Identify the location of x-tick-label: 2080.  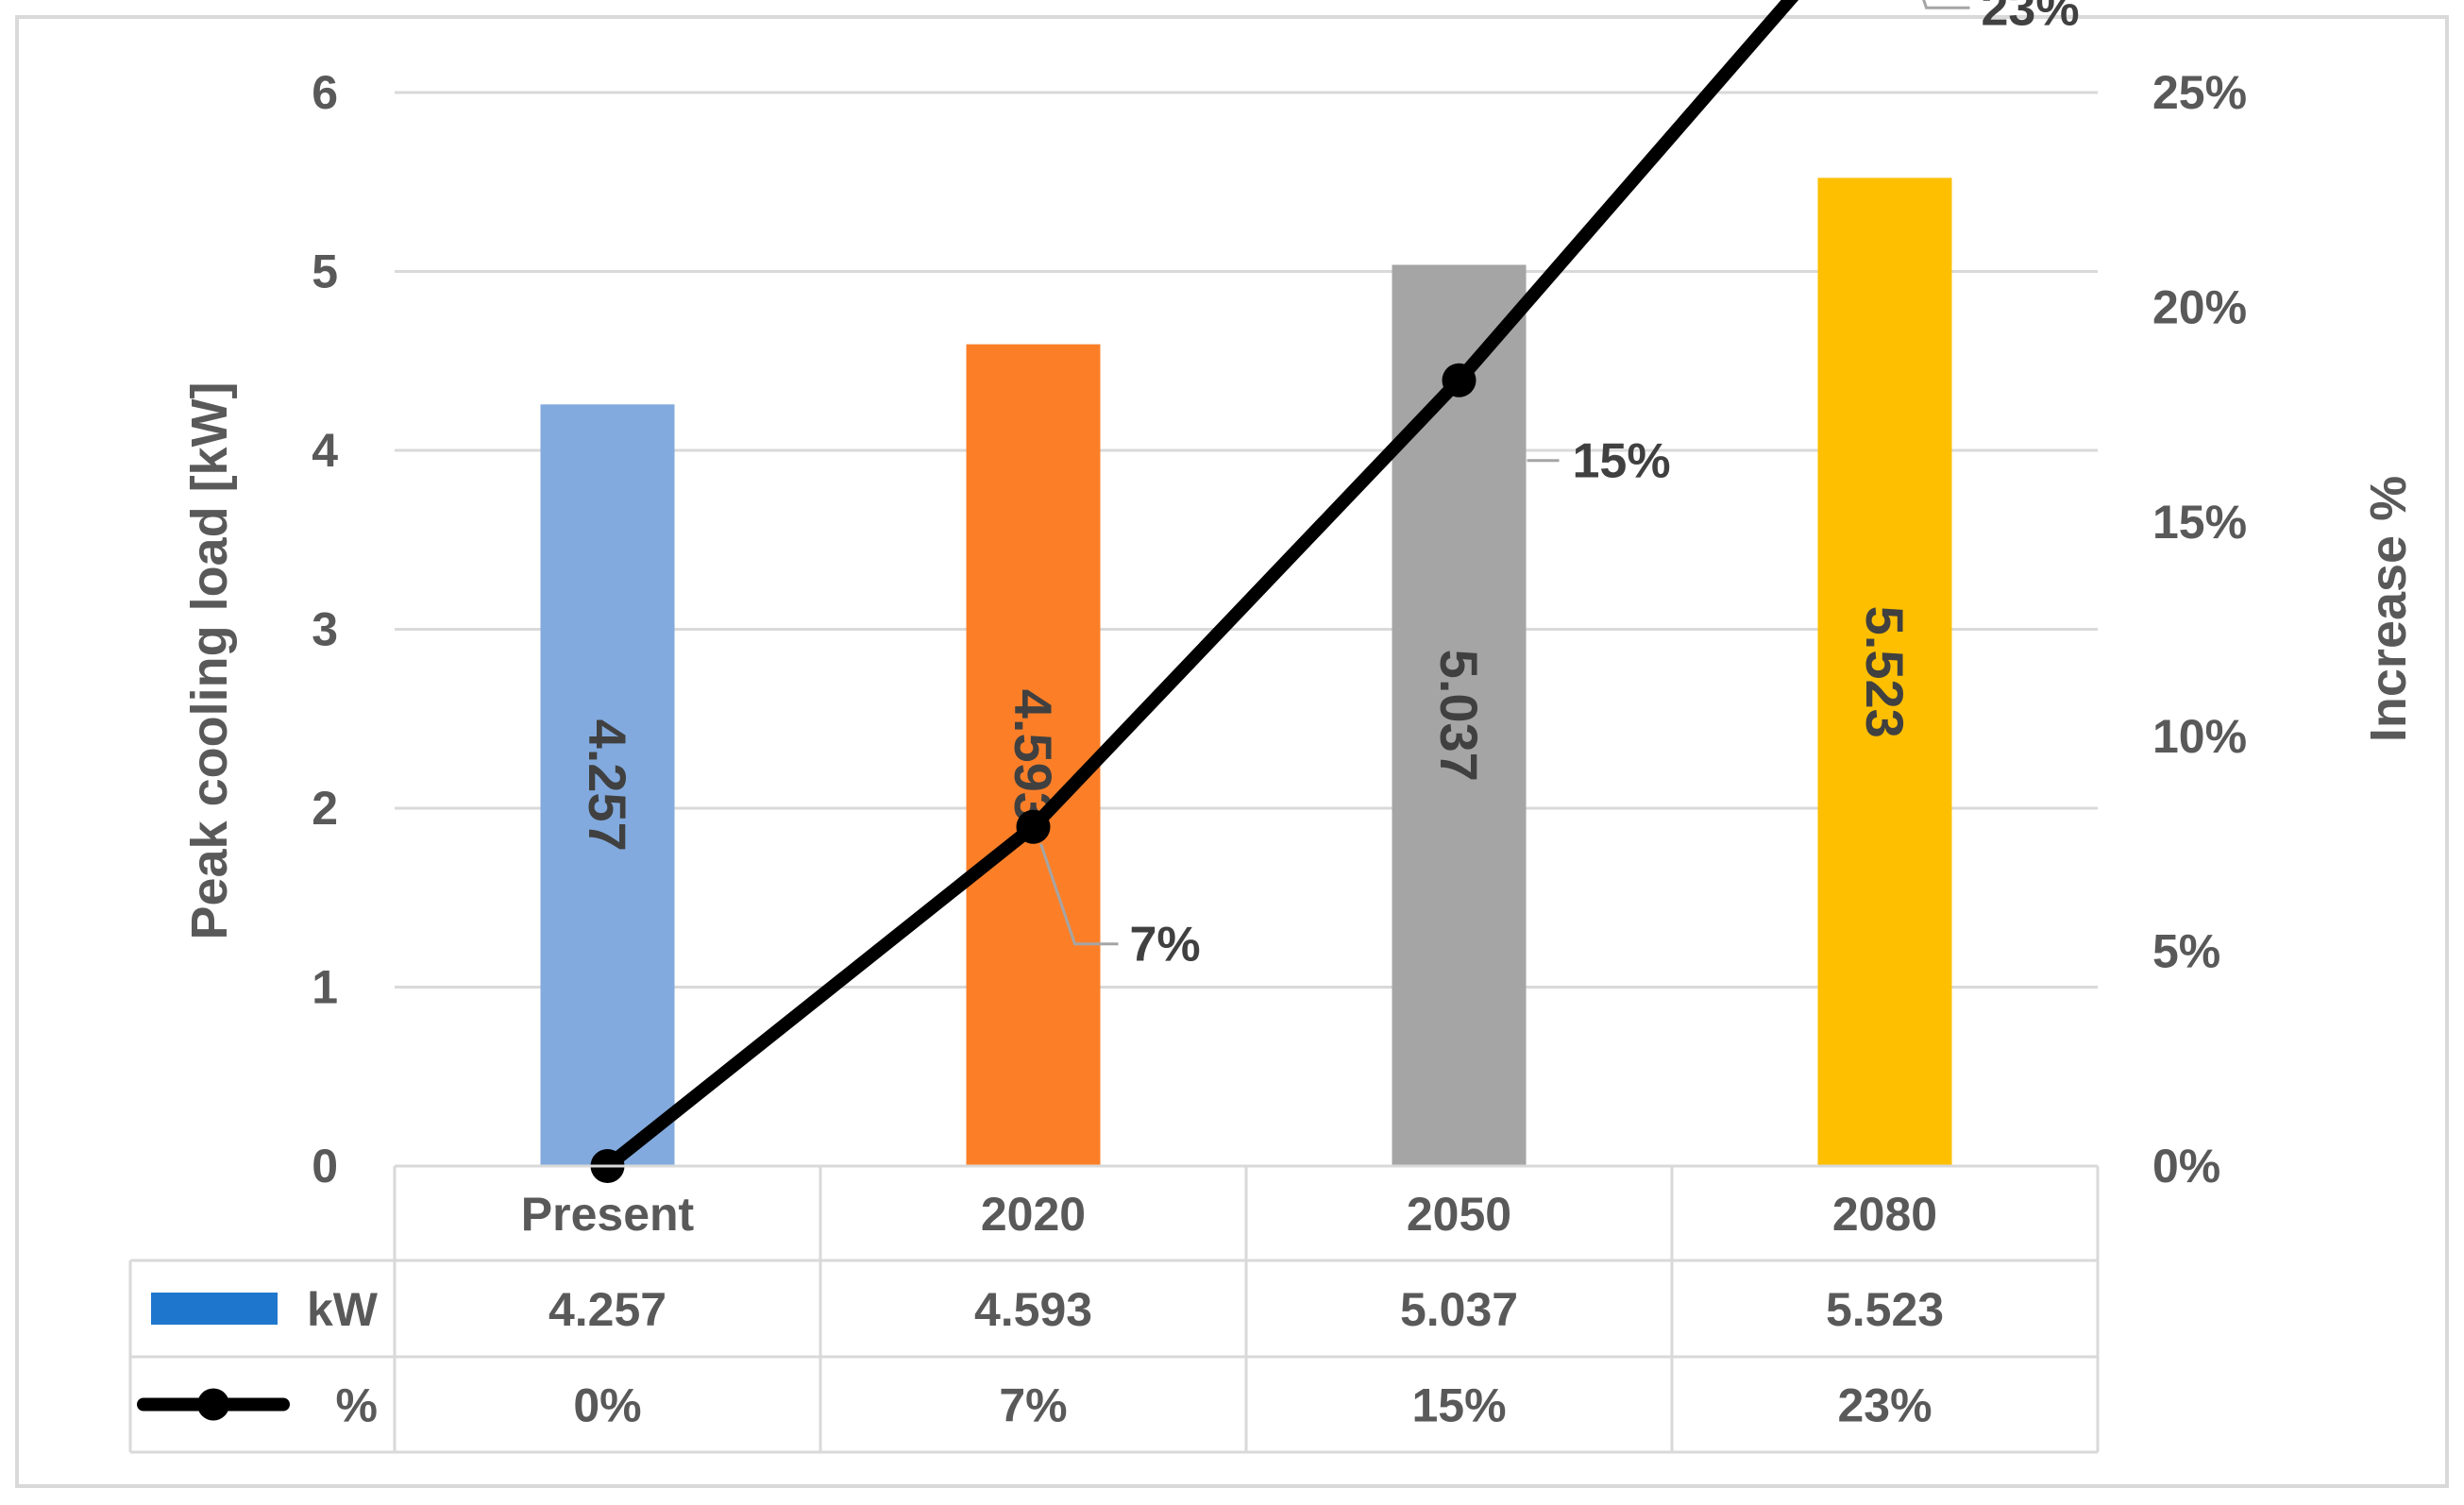
(1884, 1214).